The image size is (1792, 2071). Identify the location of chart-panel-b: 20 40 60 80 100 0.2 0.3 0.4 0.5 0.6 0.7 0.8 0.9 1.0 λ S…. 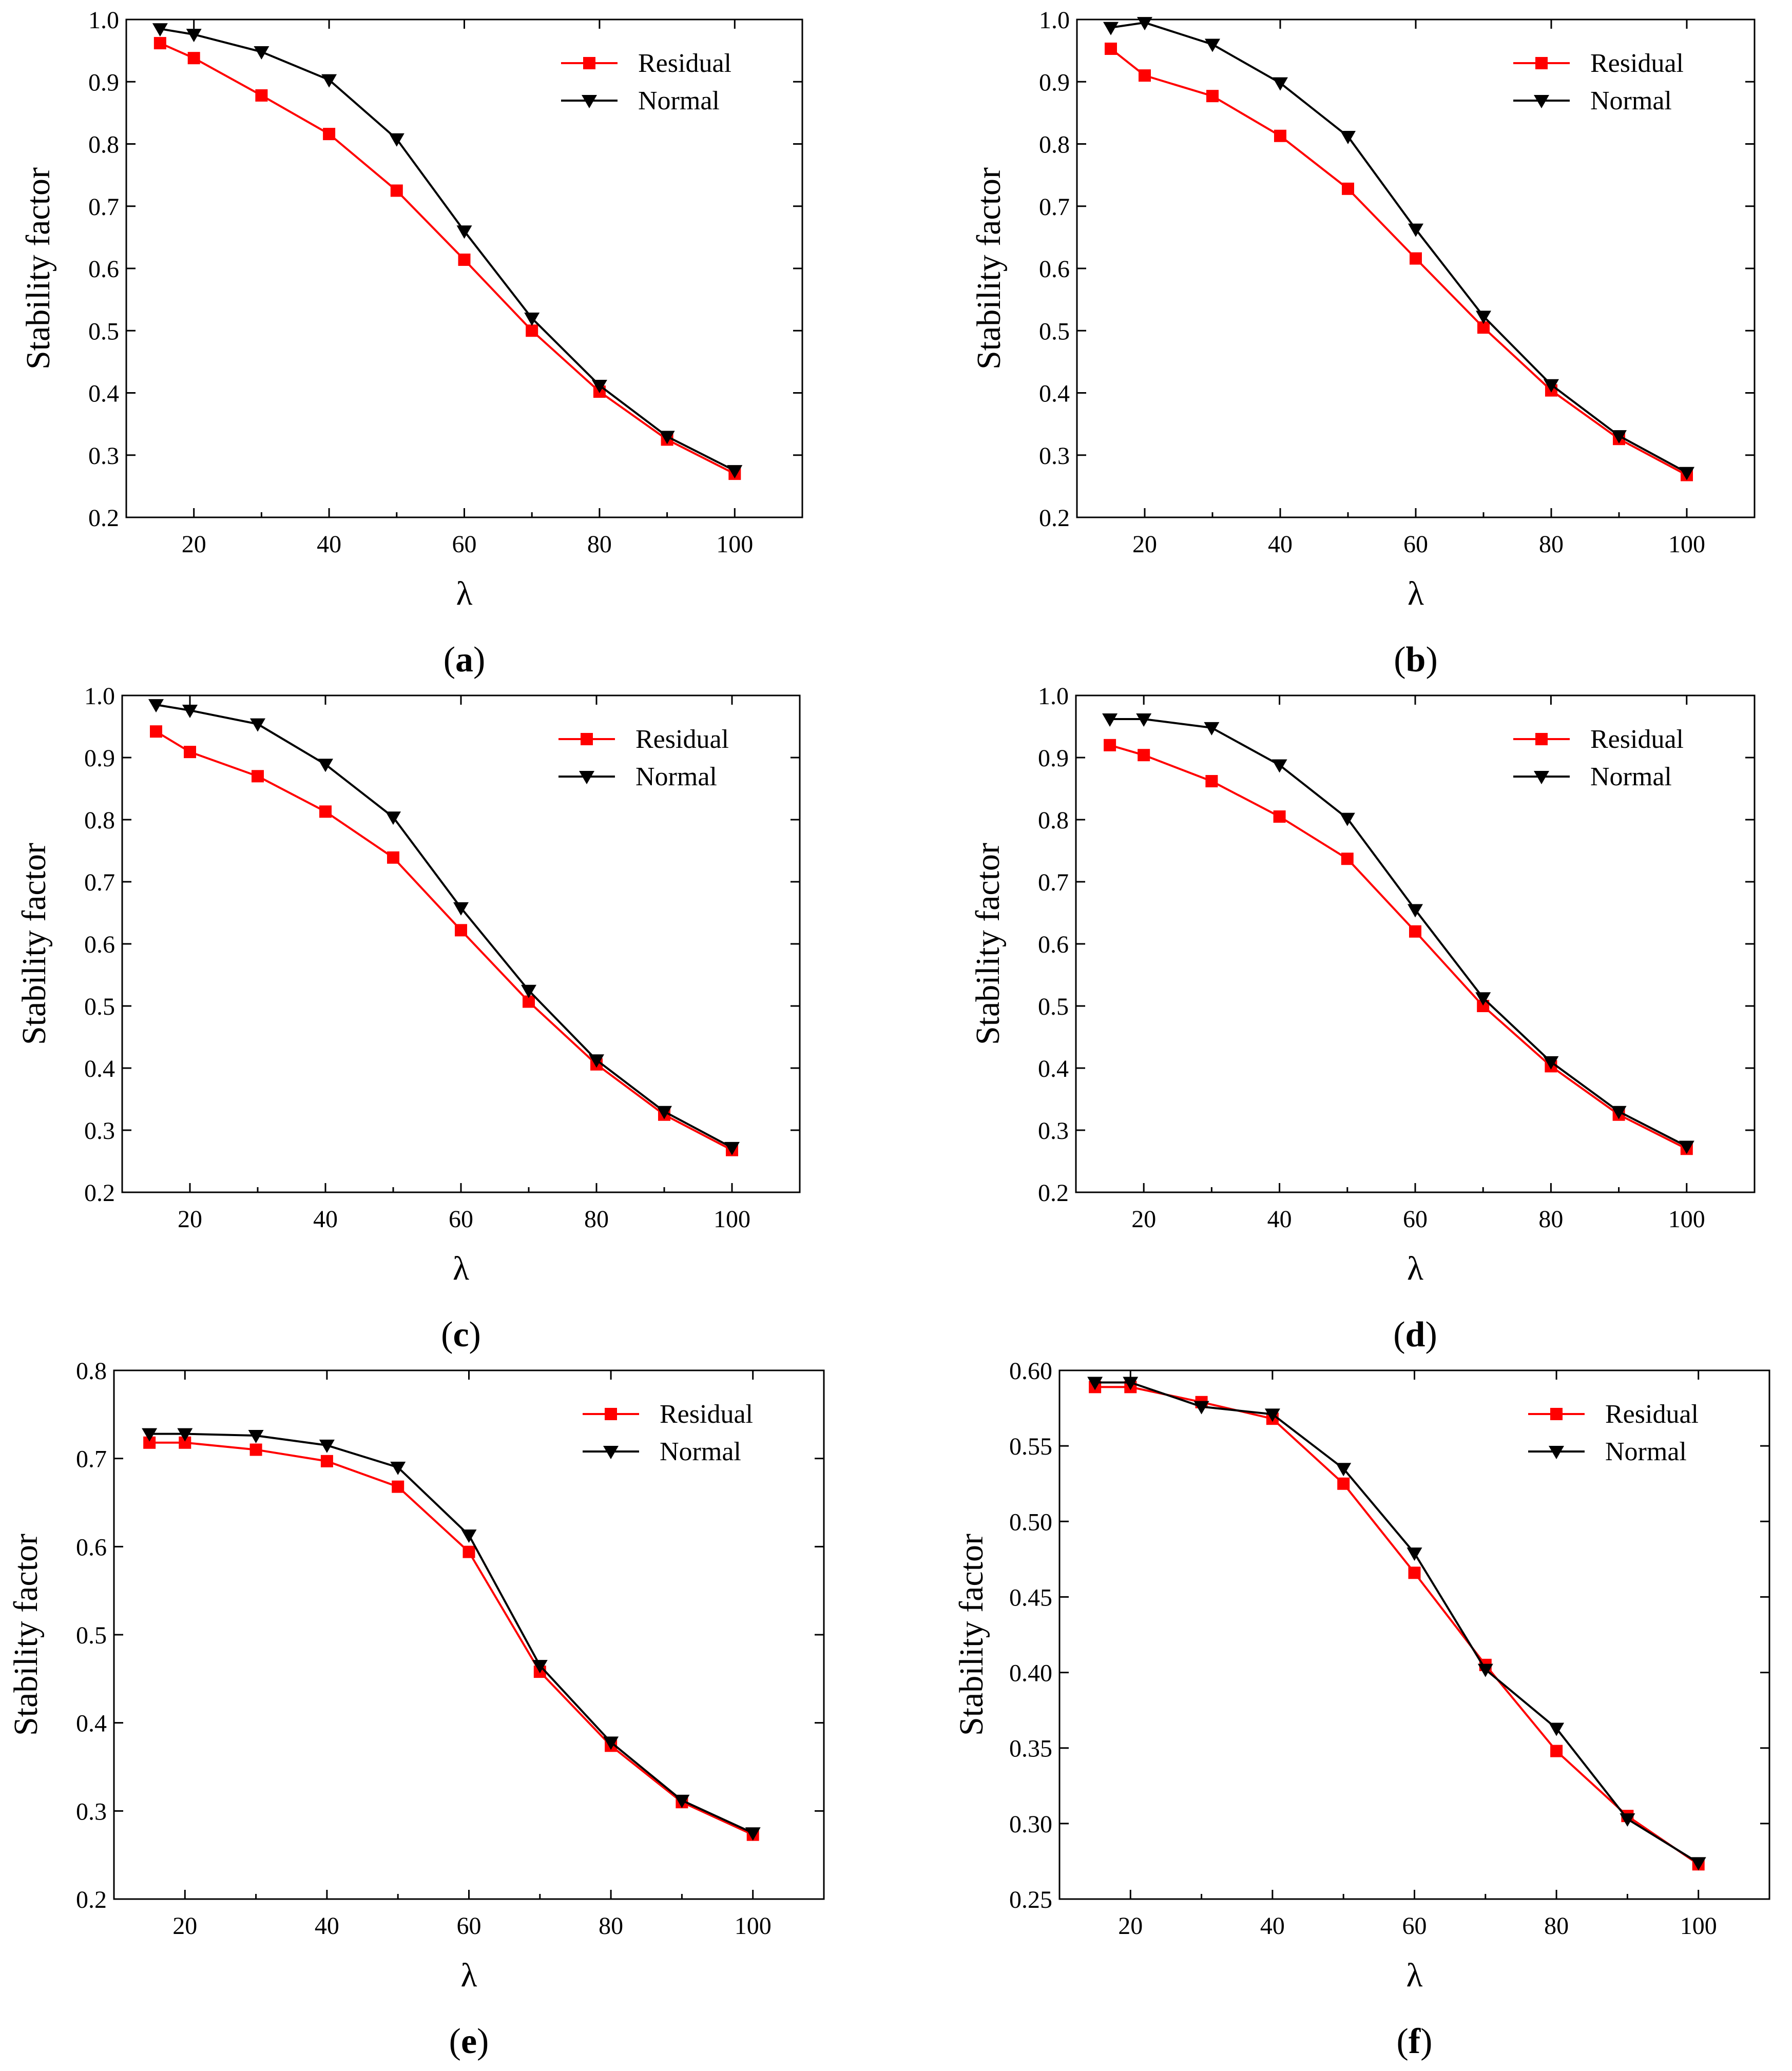
(1363, 343).